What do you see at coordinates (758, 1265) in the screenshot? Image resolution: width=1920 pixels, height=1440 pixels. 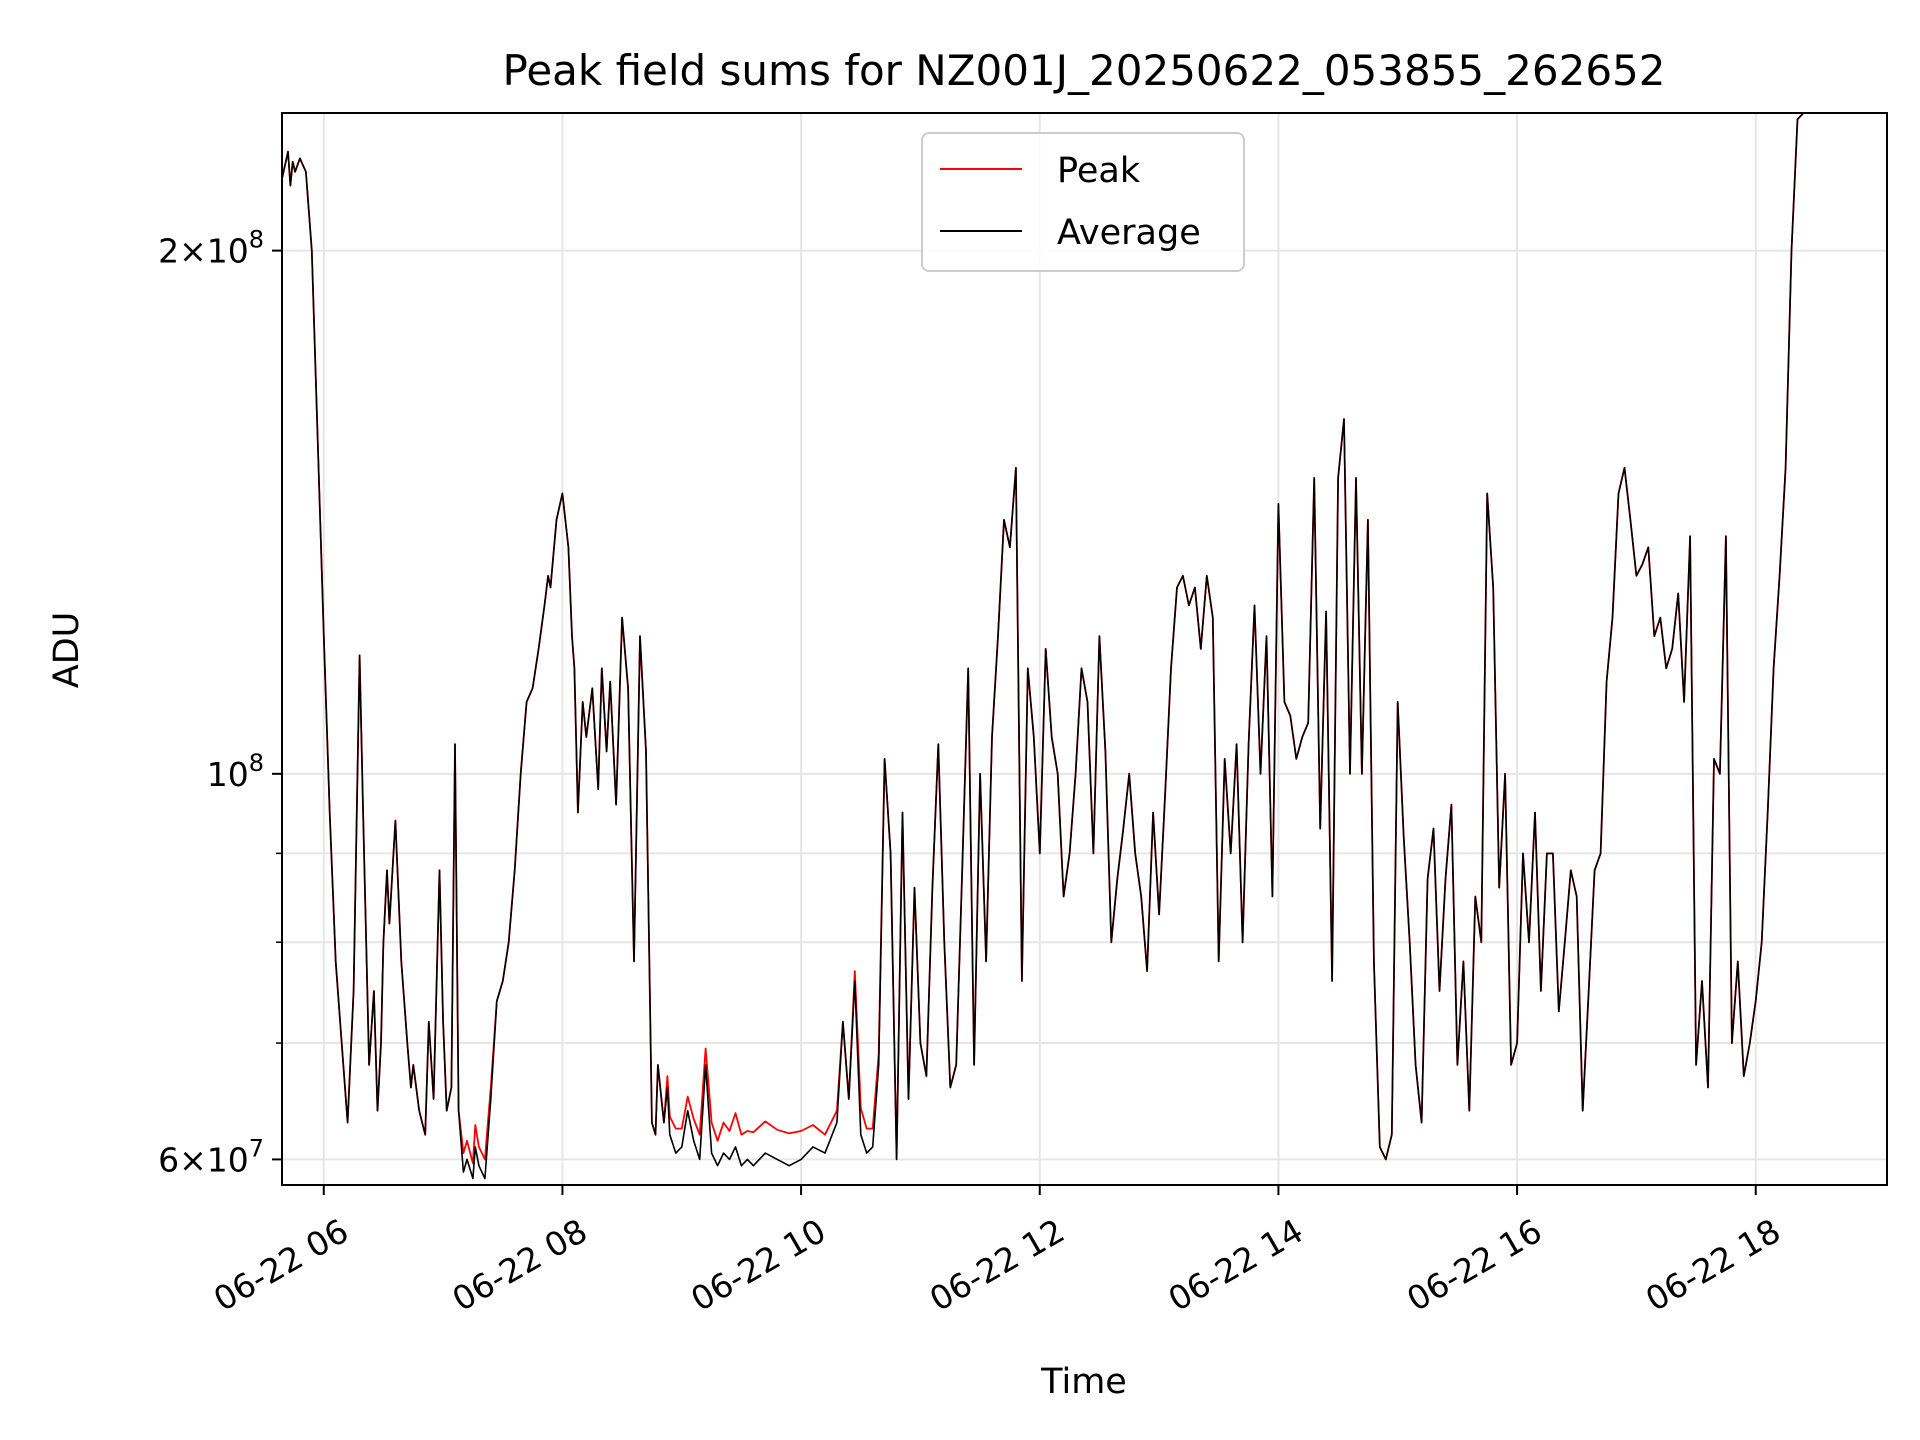 I see `x-tick-label: 06-22 10` at bounding box center [758, 1265].